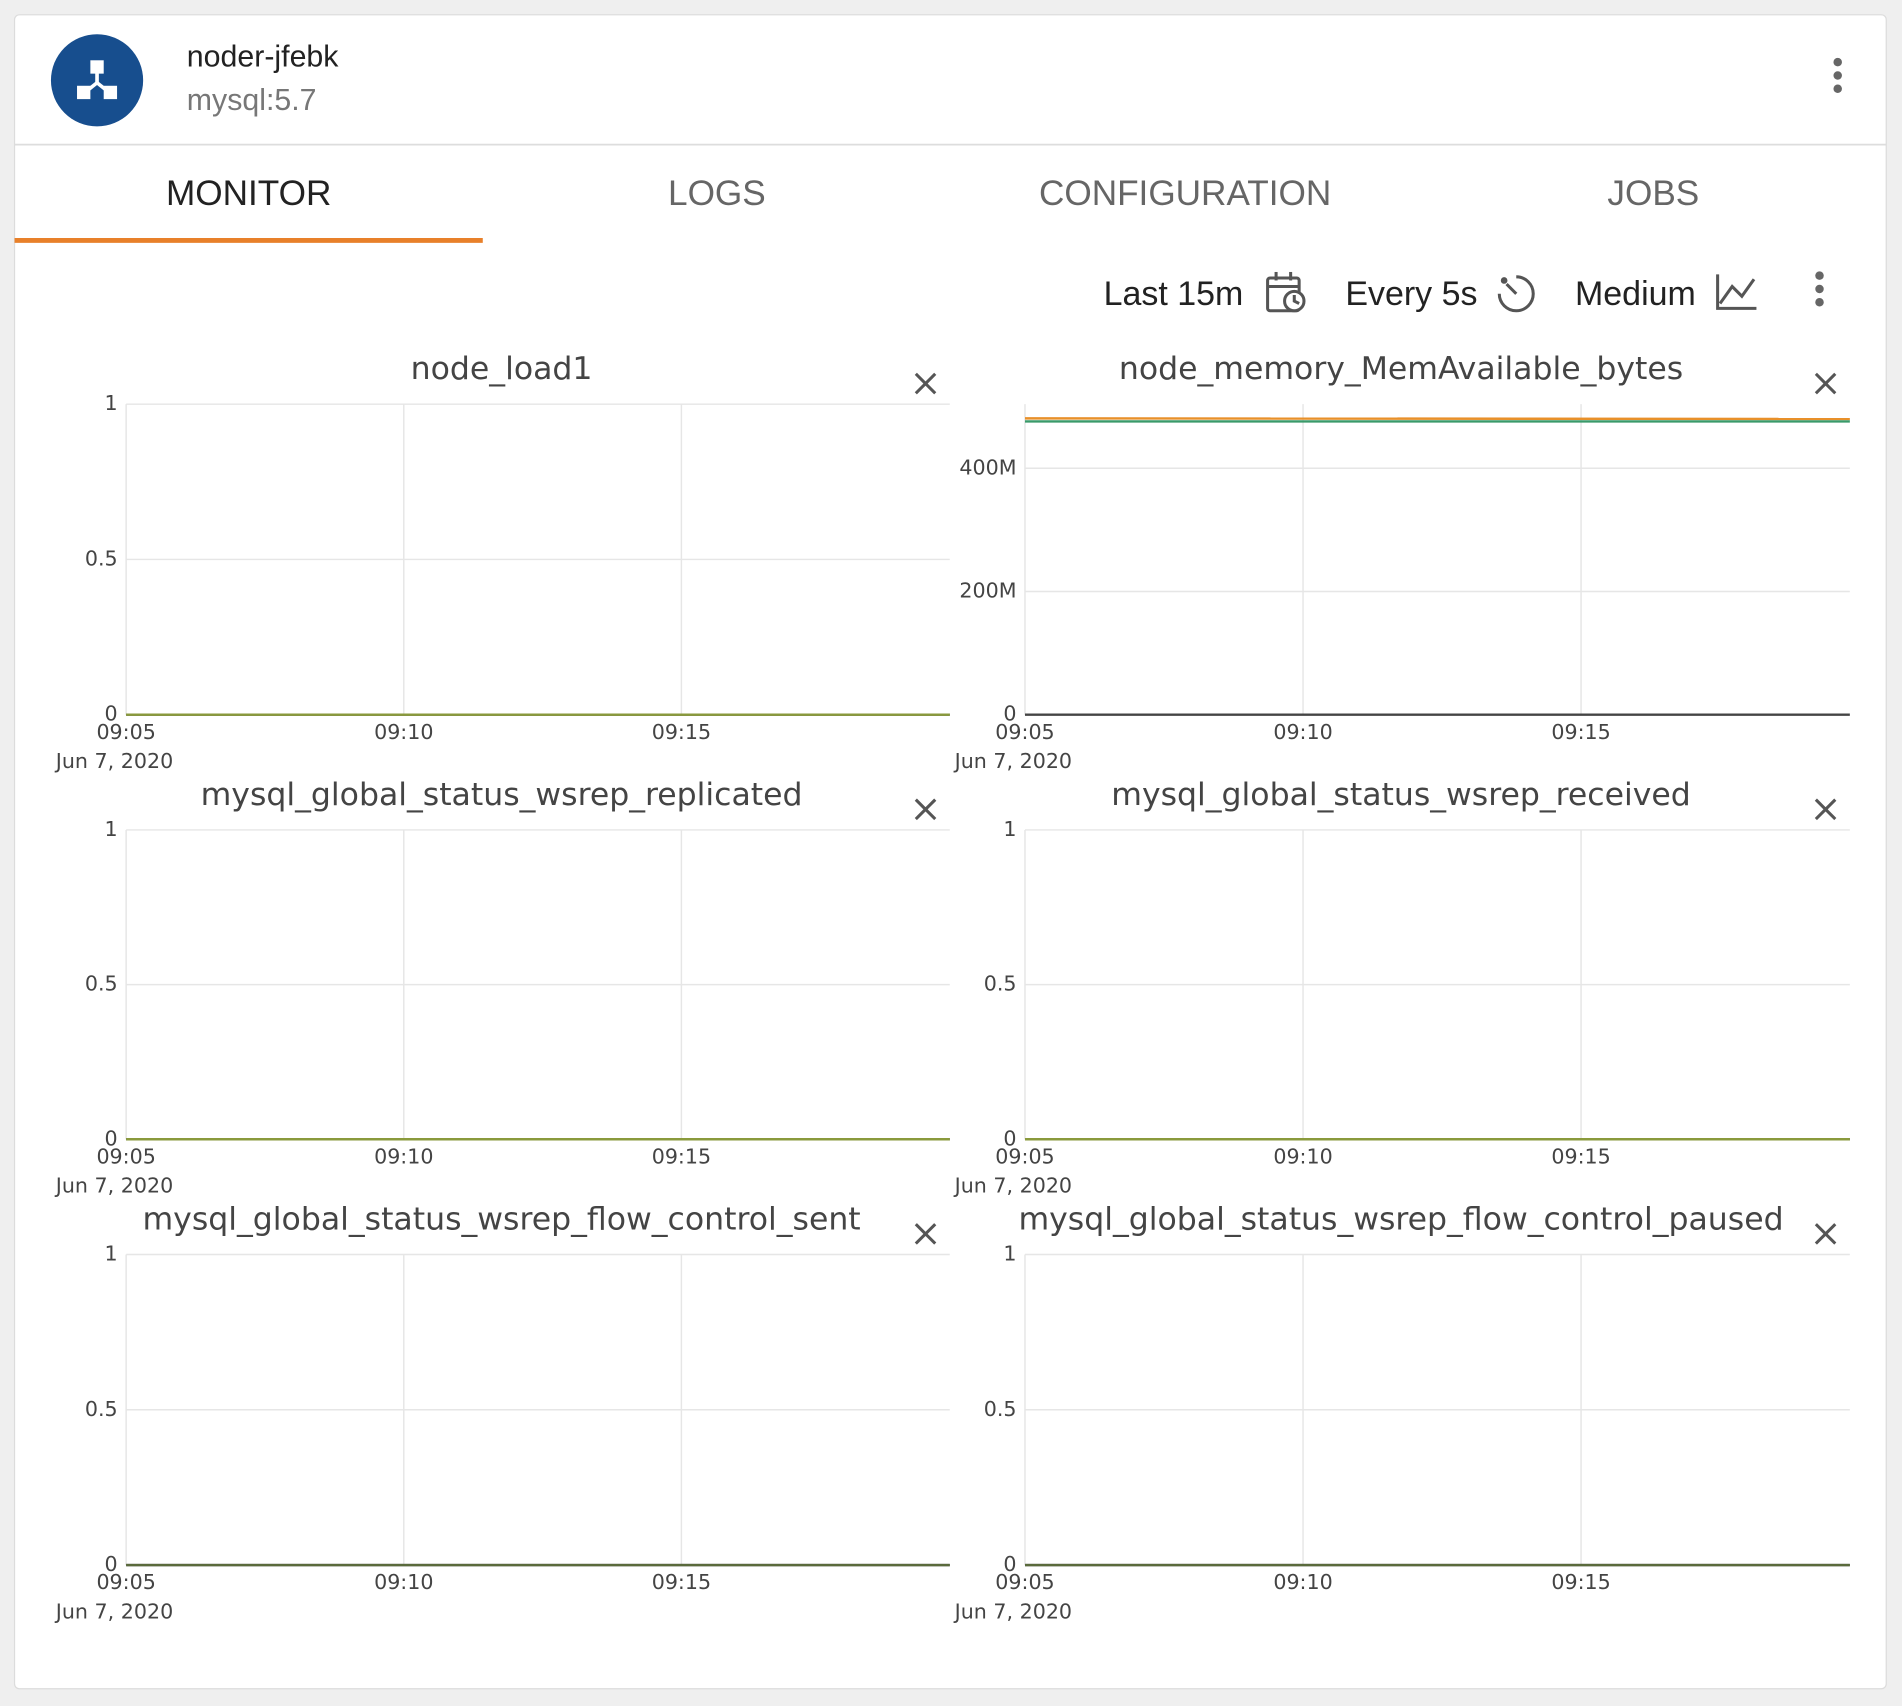  Describe the element at coordinates (502, 369) in the screenshot. I see `chart-title: node_load1` at that location.